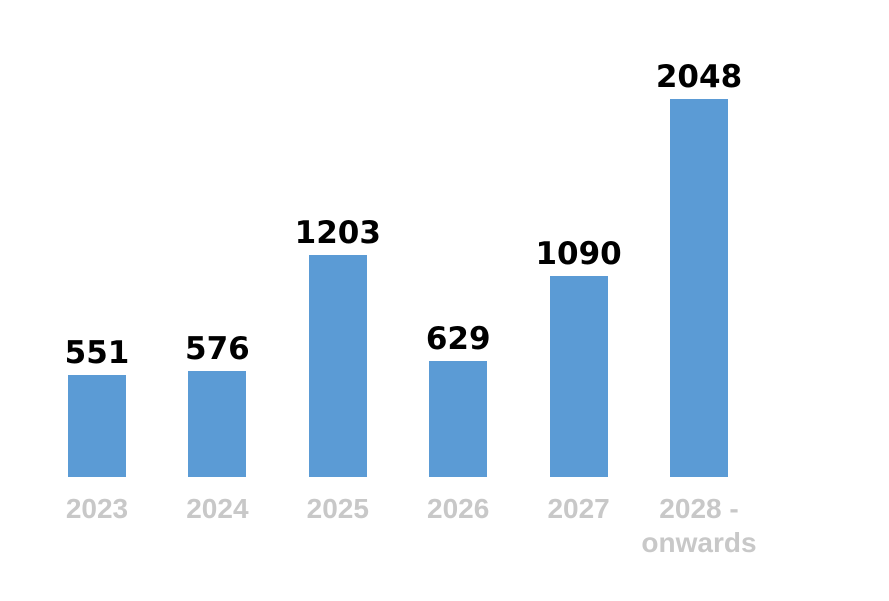 Image resolution: width=889 pixels, height=601 pixels. Describe the element at coordinates (337, 508) in the screenshot. I see `x-tick-label: 2025` at that location.